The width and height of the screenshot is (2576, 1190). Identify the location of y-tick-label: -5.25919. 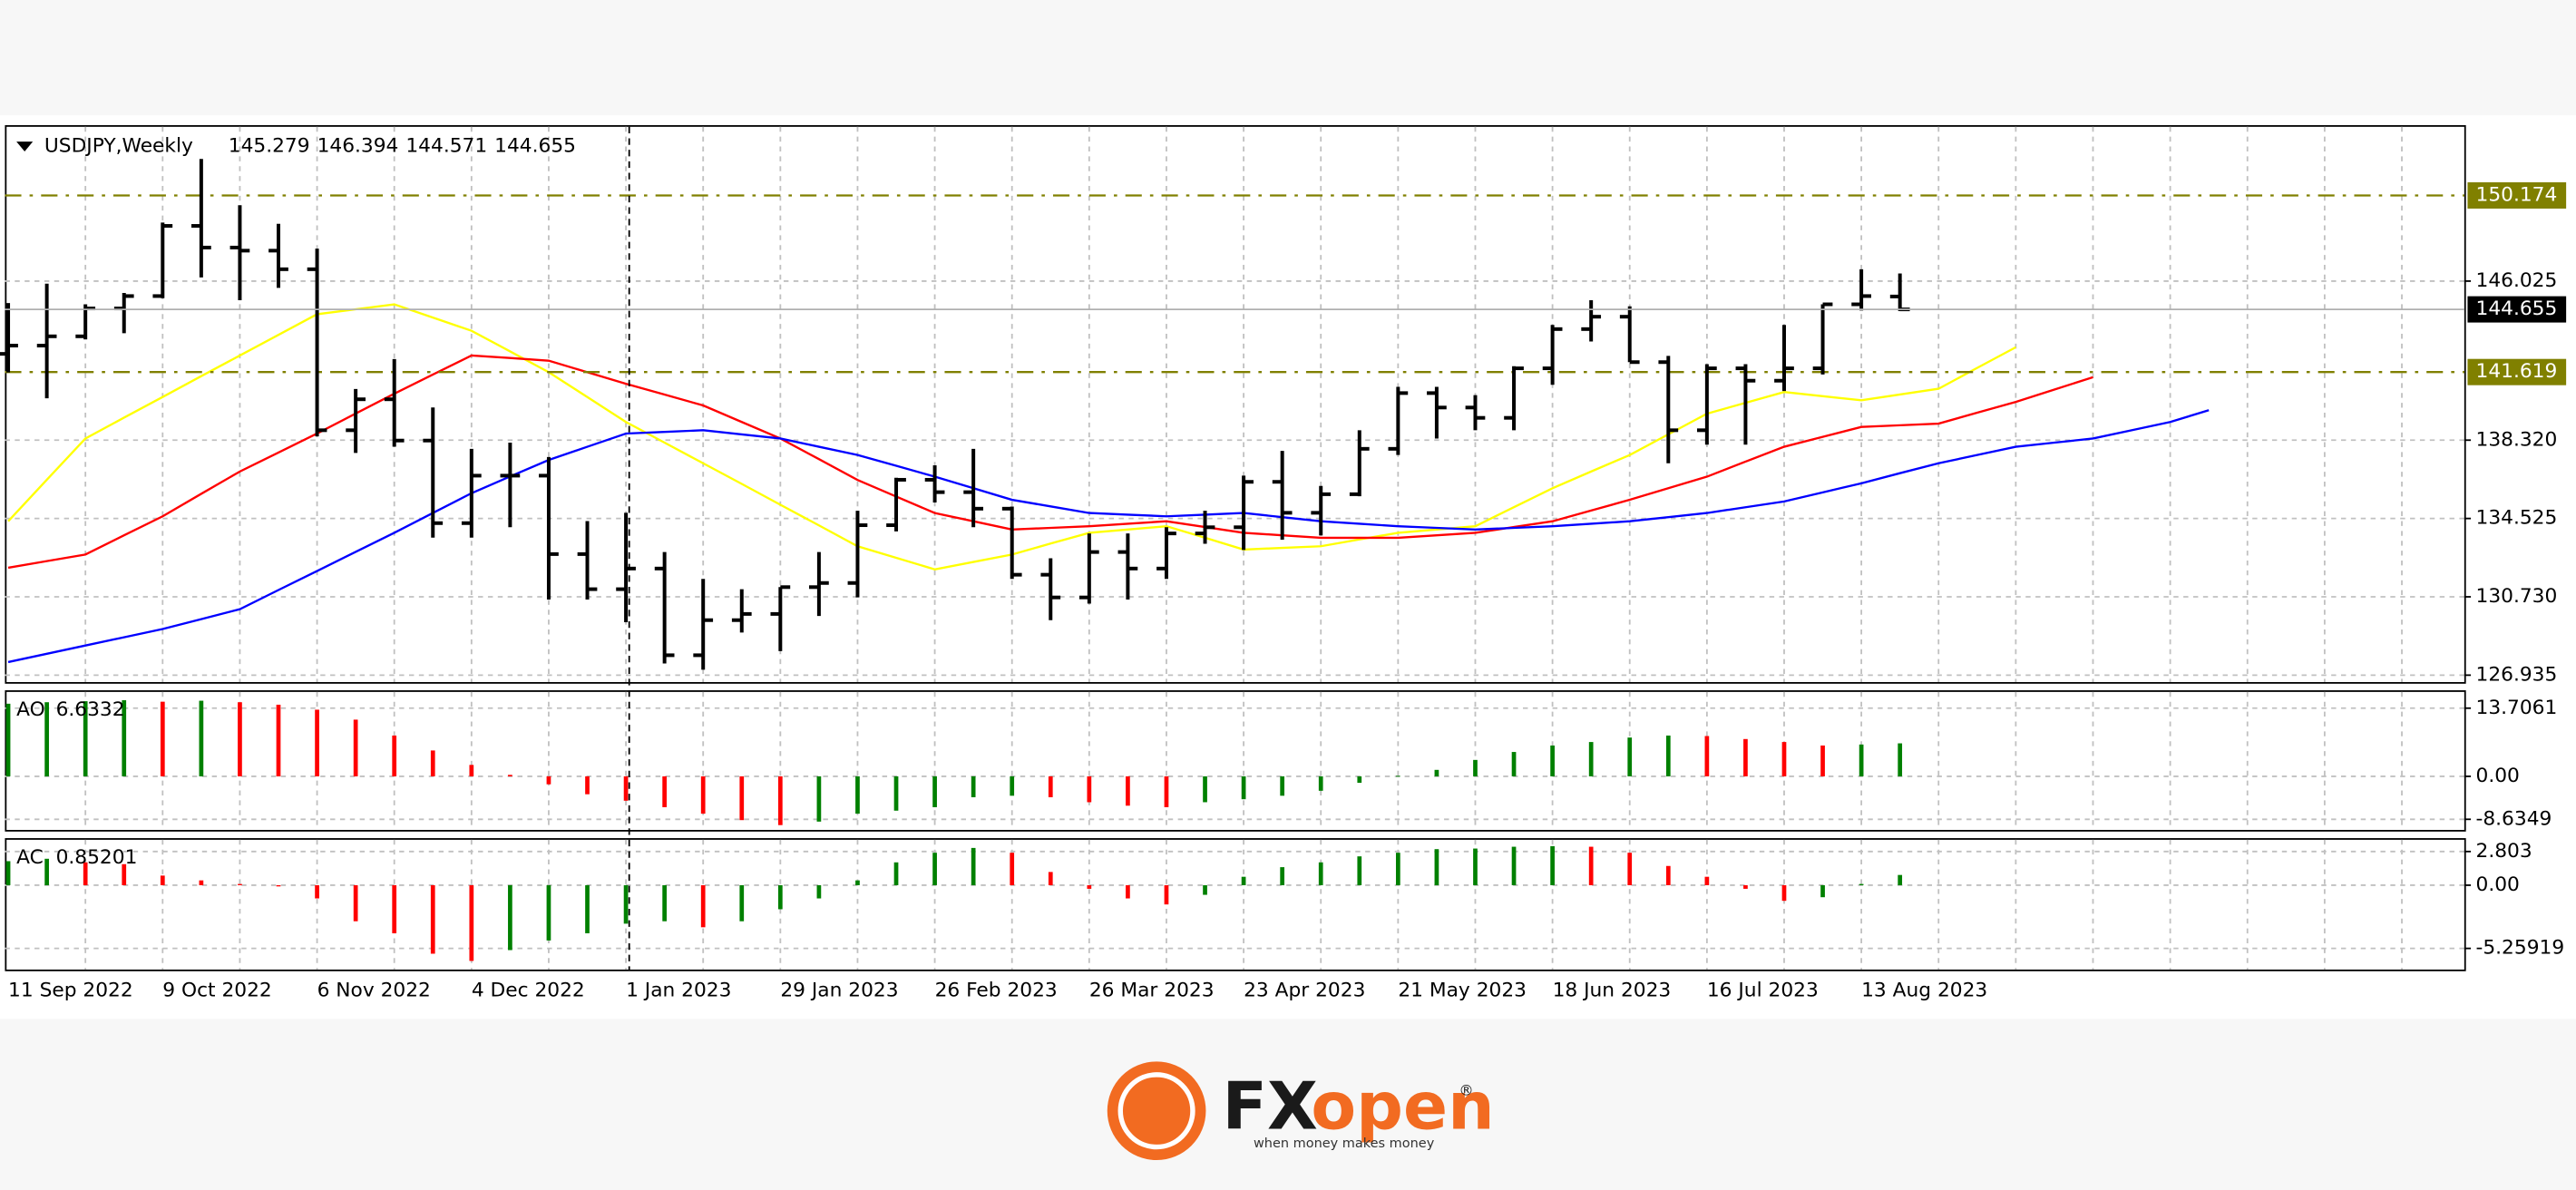
(2520, 948).